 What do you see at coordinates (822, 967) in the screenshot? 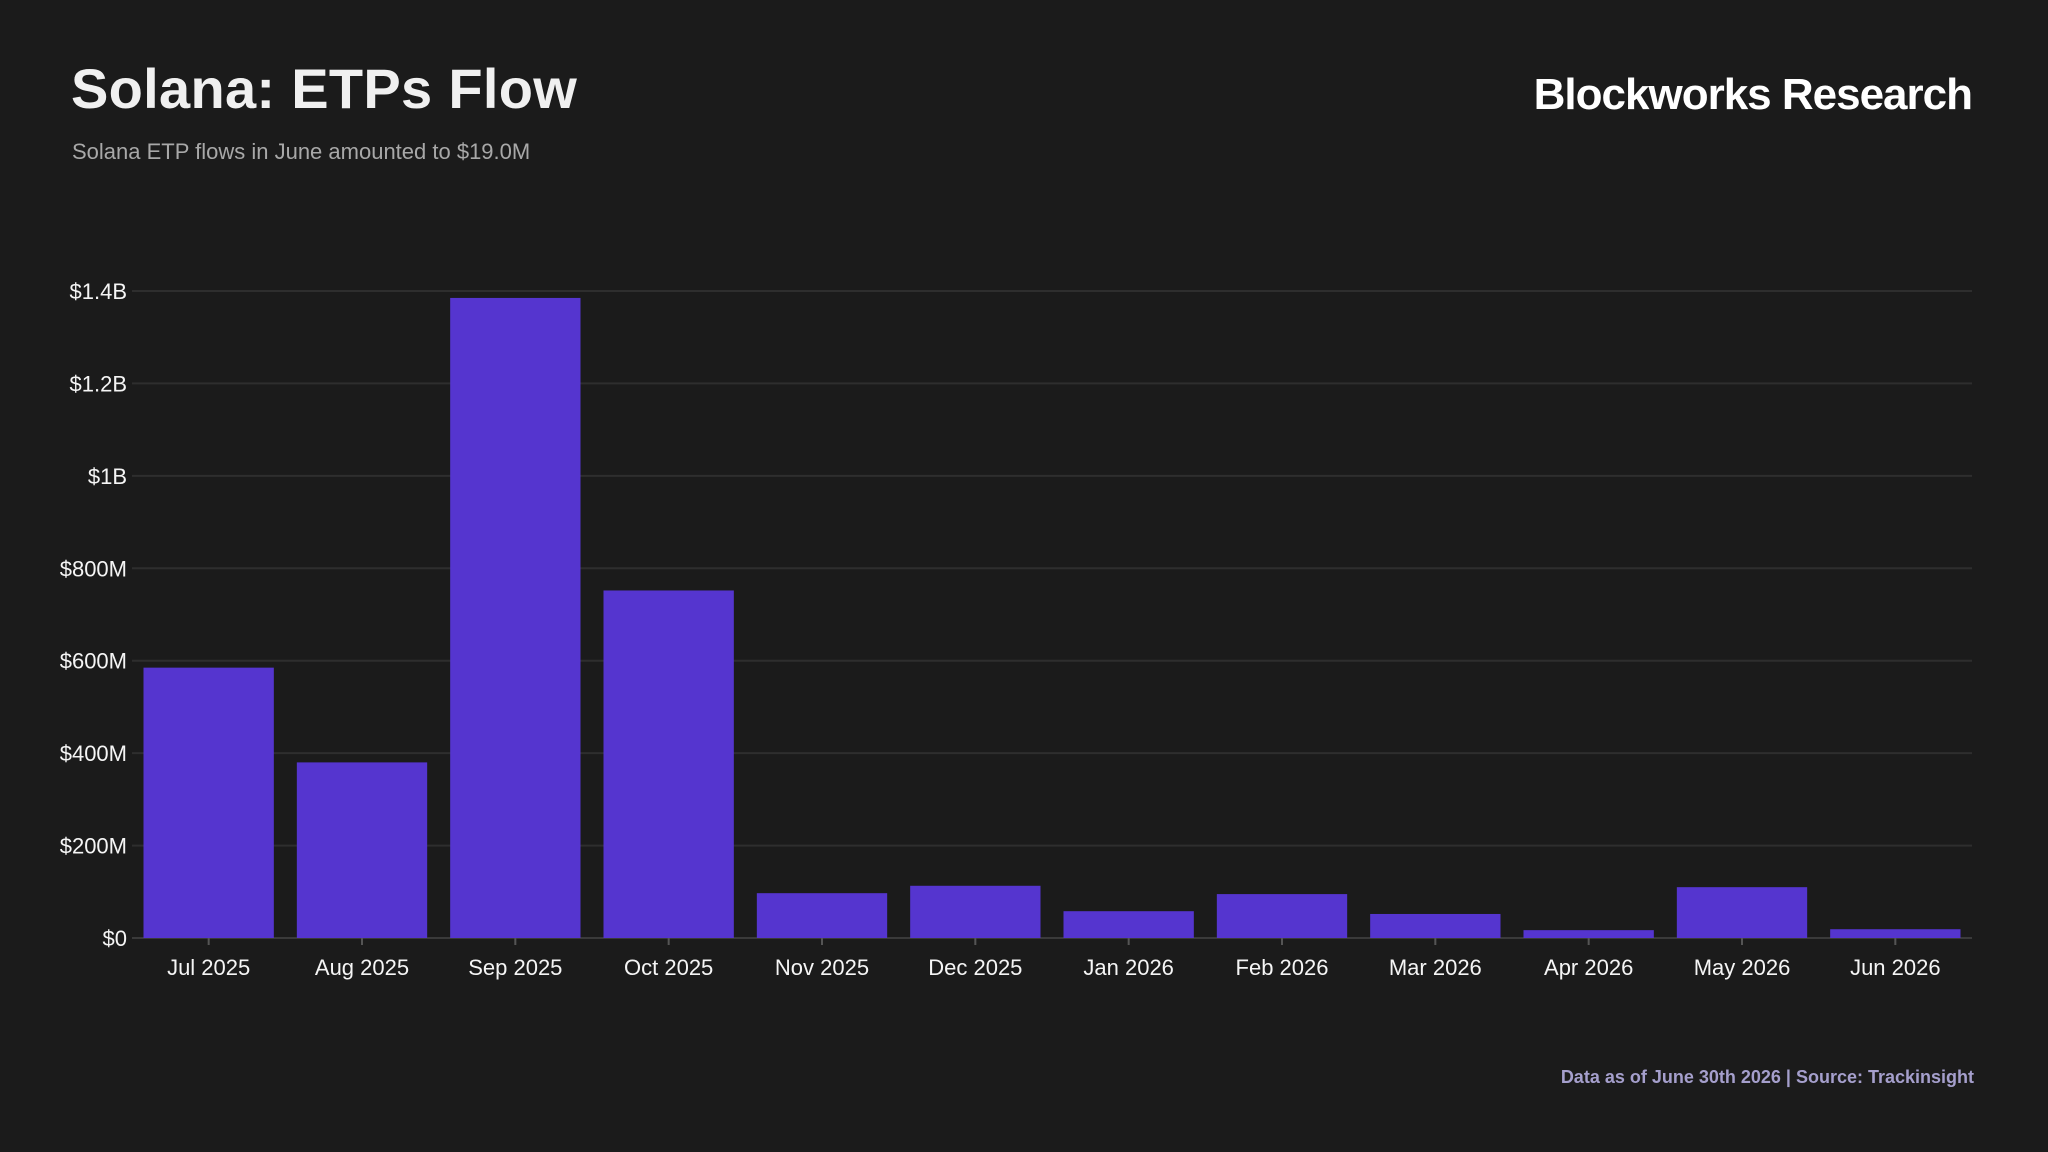
I see `x-tick-label: Nov 2025` at bounding box center [822, 967].